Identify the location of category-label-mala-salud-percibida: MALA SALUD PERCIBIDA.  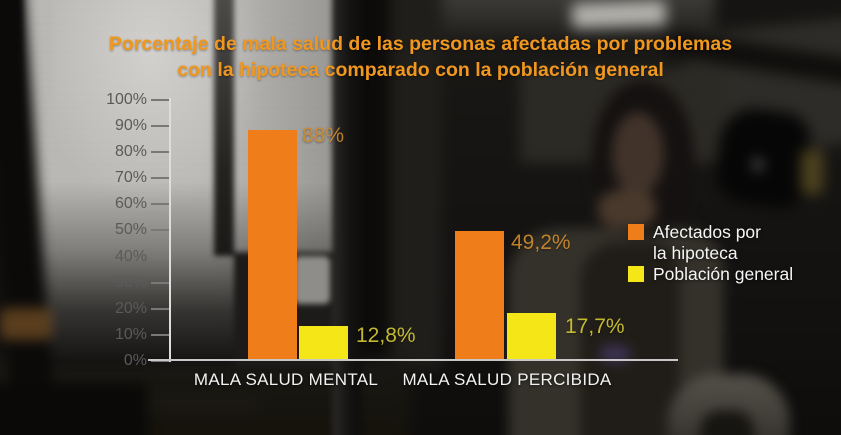
(507, 379).